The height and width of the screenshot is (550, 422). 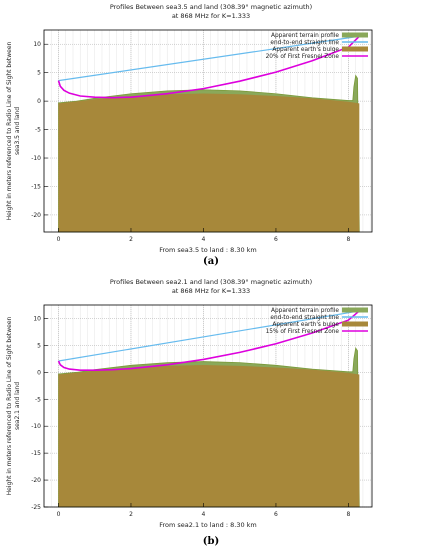 What do you see at coordinates (211, 541) in the screenshot?
I see `panel-label-b: (b)` at bounding box center [211, 541].